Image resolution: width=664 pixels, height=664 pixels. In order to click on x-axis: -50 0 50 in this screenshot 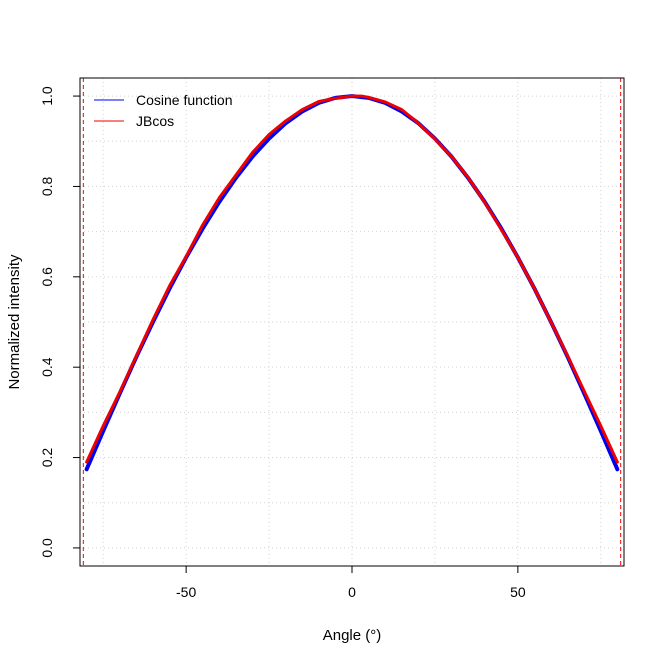, I will do `click(351, 583)`.